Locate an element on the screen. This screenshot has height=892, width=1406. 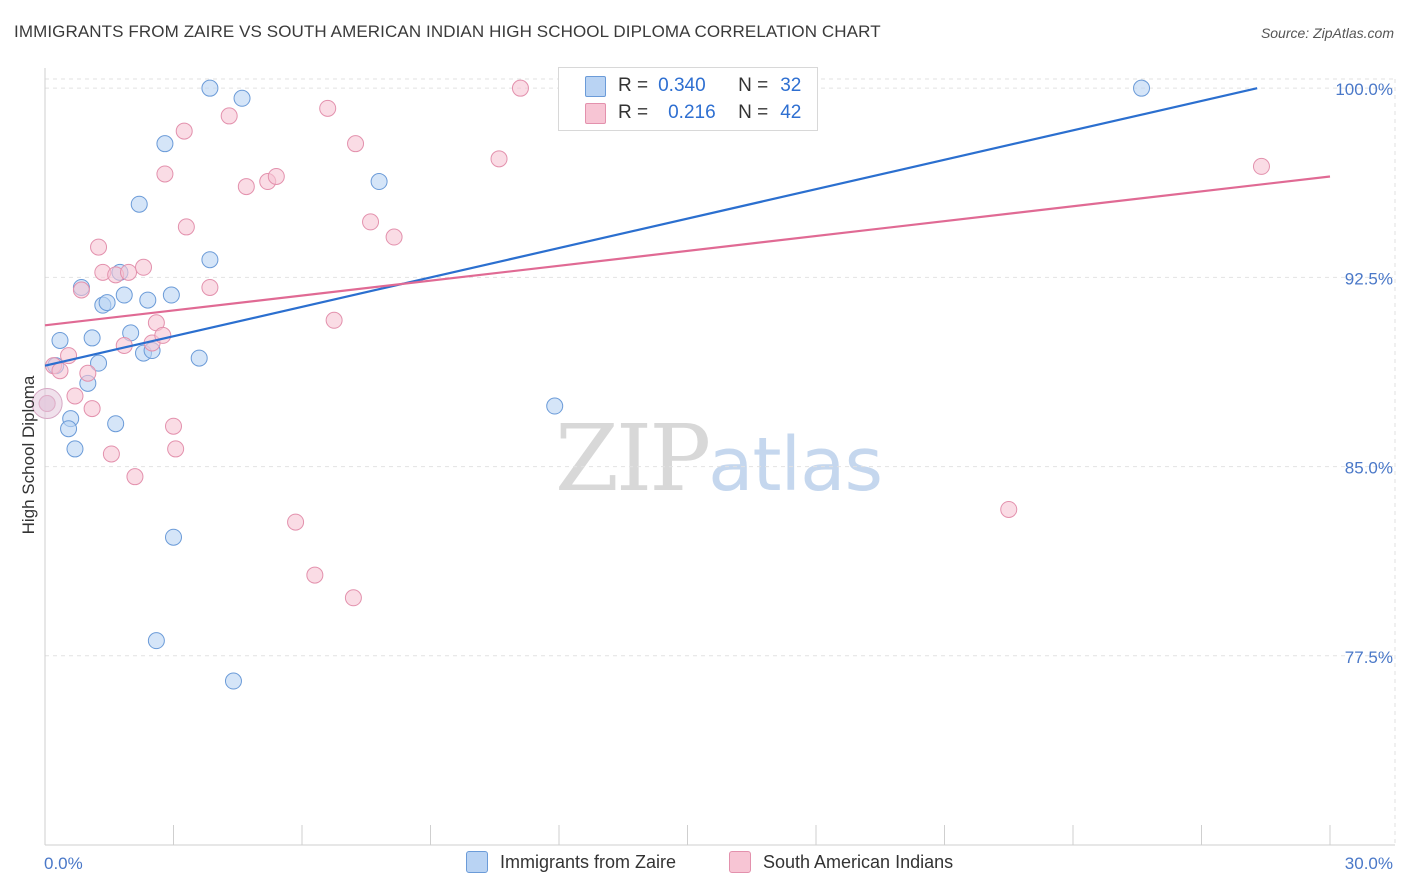
watermark: ZIPatlas is located at coordinates (719, 458).